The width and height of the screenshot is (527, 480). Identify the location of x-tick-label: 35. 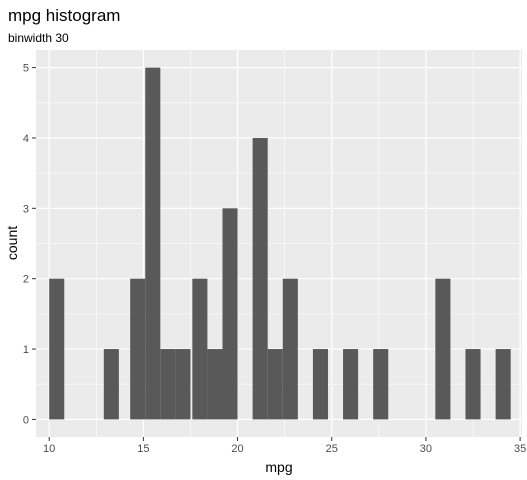
(520, 449).